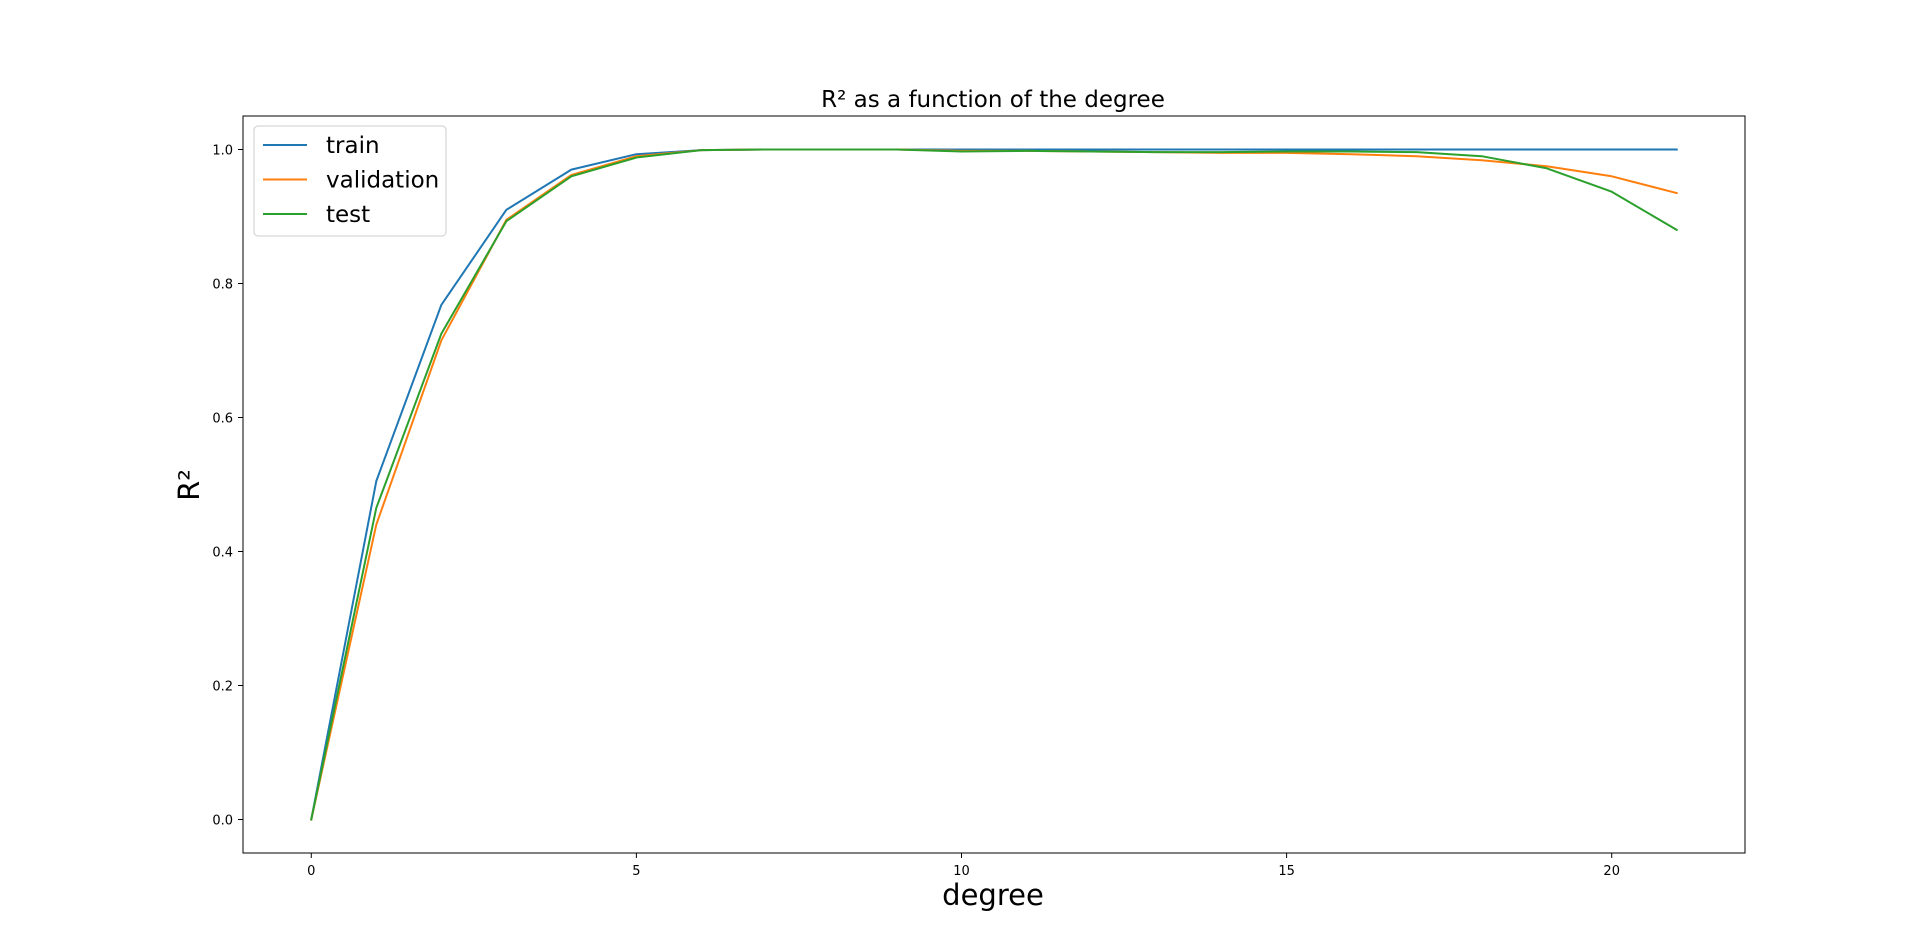  What do you see at coordinates (222, 151) in the screenshot?
I see `y-tick-label: 1.0` at bounding box center [222, 151].